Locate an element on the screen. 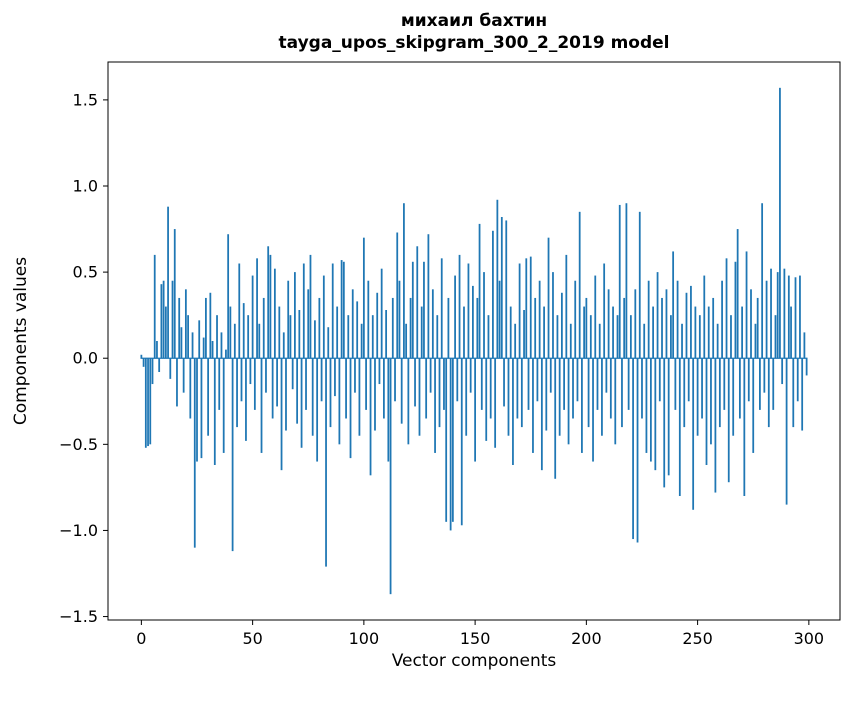  y-axis-ticks: −1.5 −1.0 −0.5 0.0 0.5 1.0 1.5 is located at coordinates (83, 358).